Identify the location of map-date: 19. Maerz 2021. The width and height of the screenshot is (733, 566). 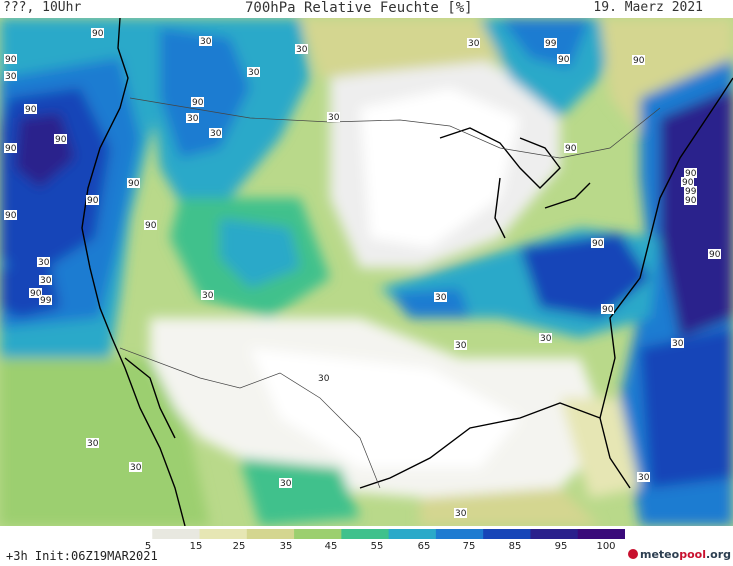
(648, 7).